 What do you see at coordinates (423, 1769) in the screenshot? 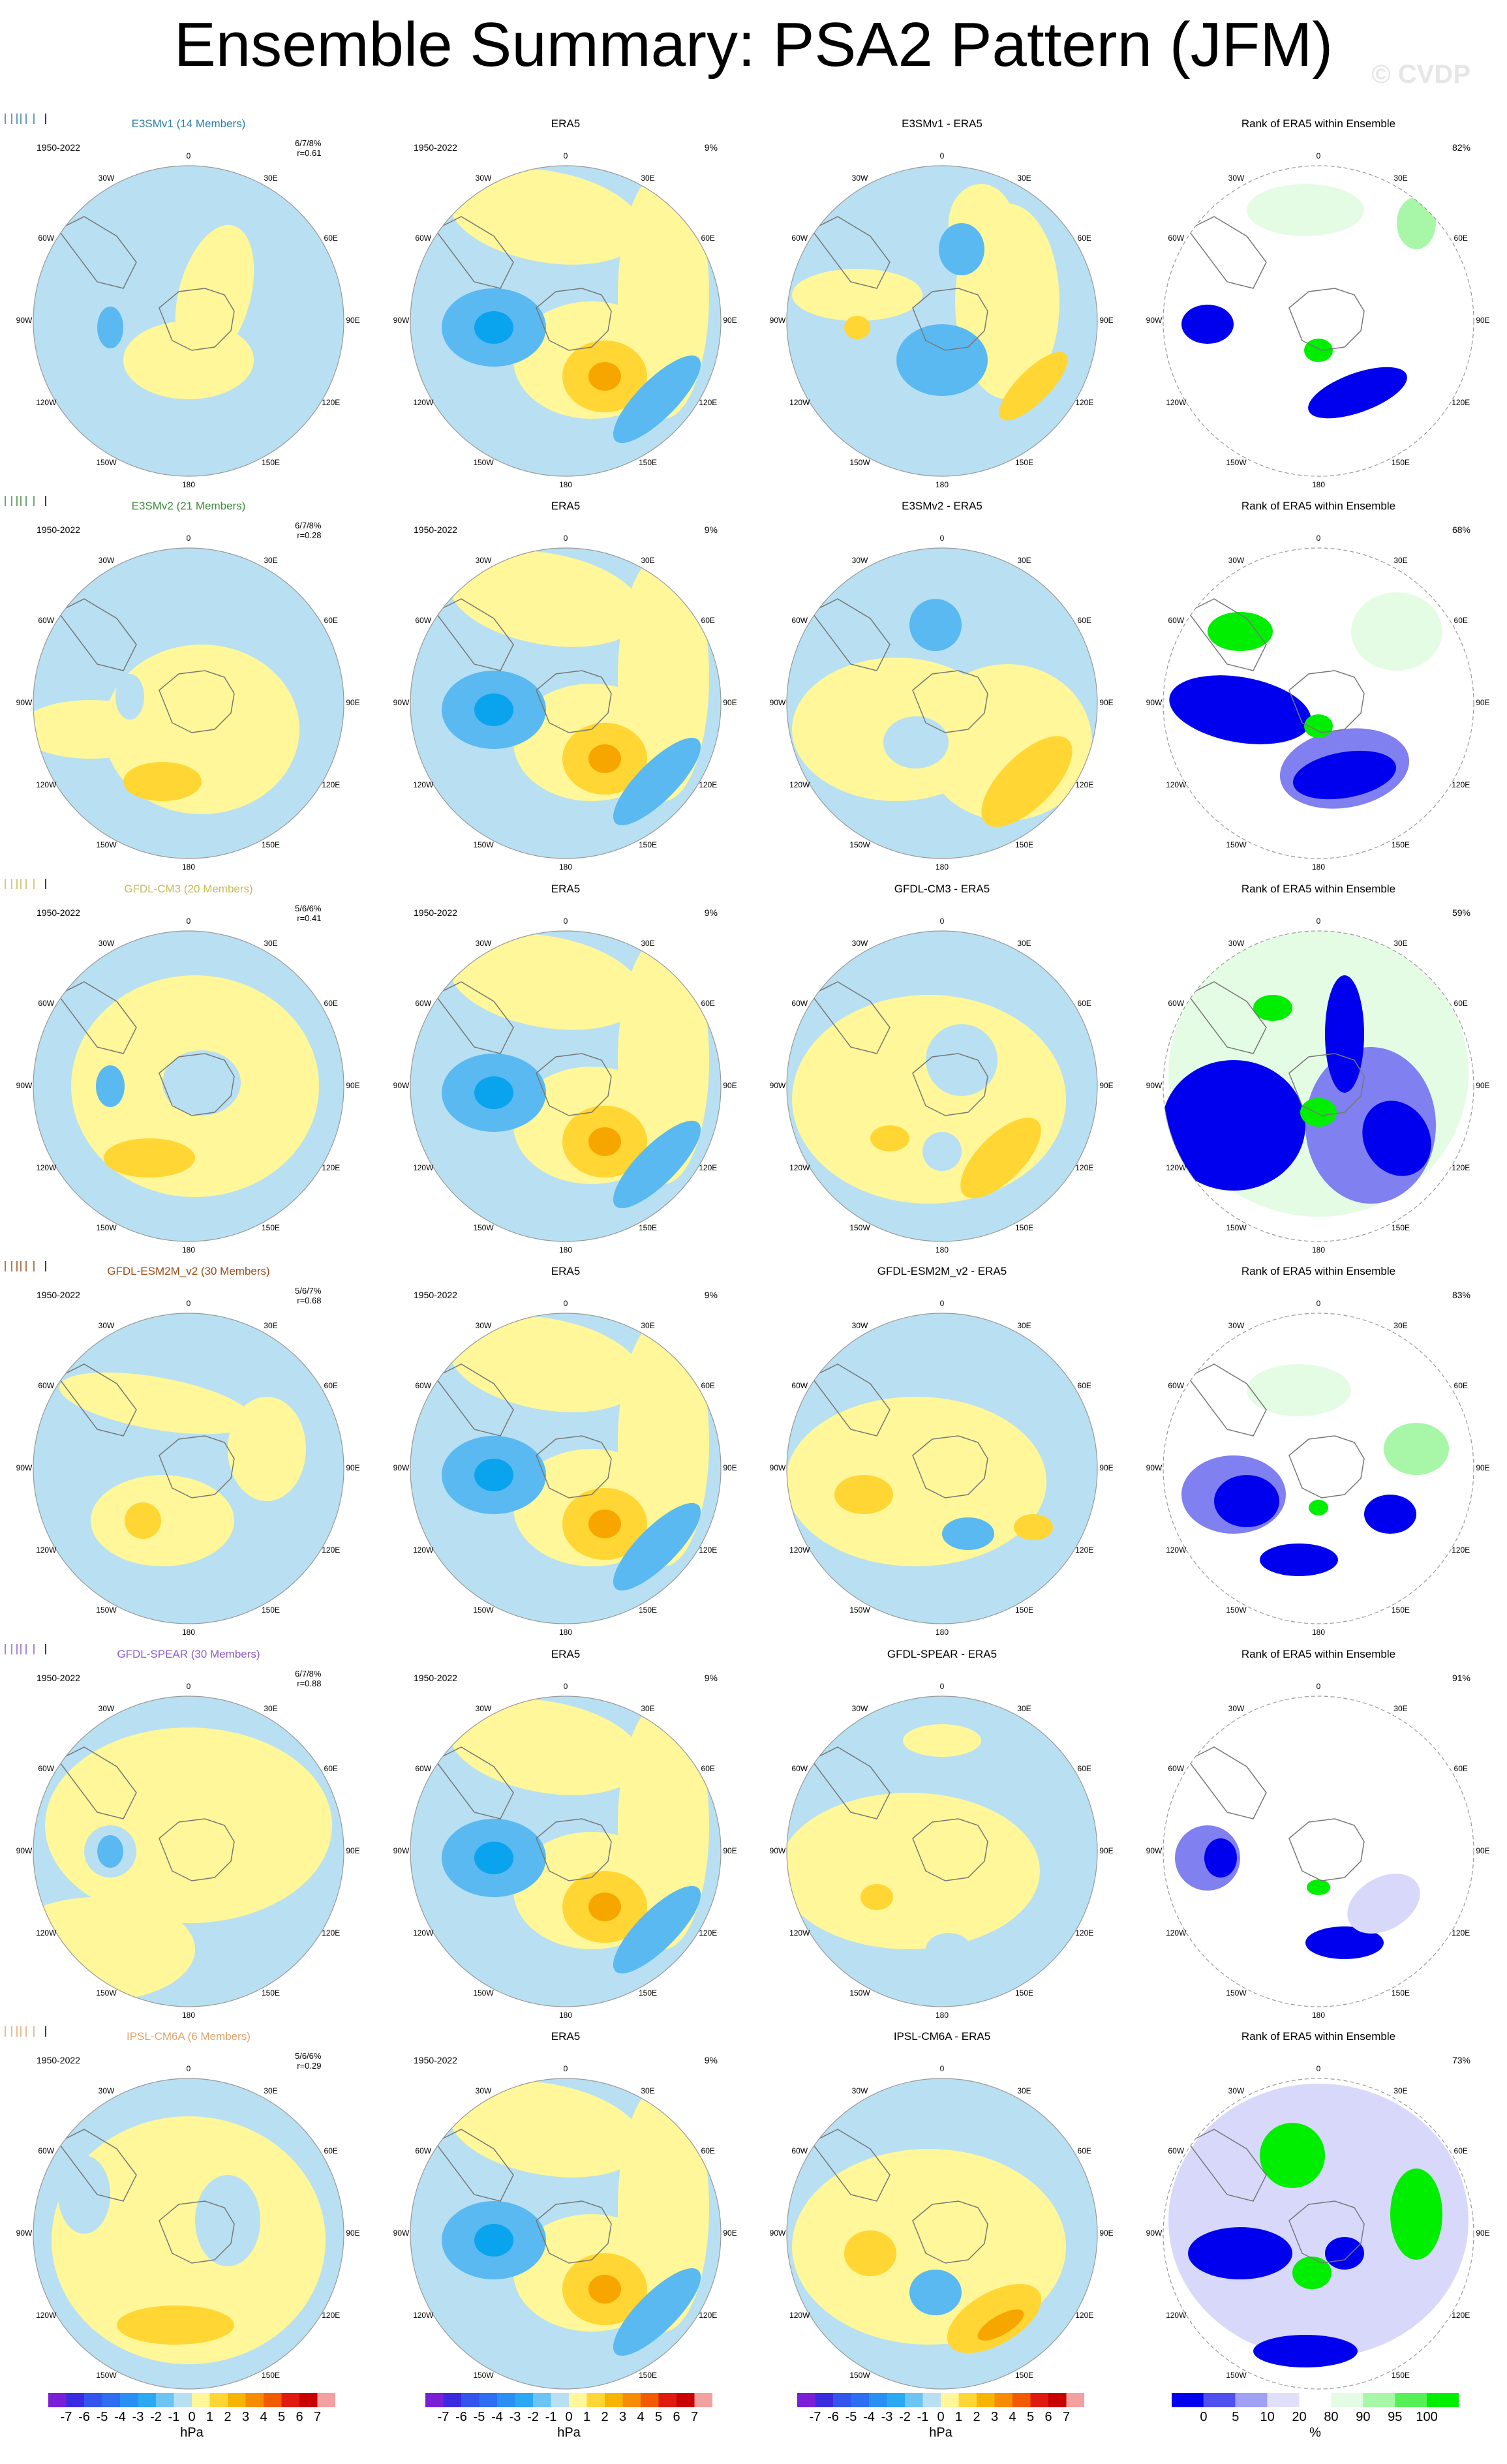
I see `longitude-label: 60W` at bounding box center [423, 1769].